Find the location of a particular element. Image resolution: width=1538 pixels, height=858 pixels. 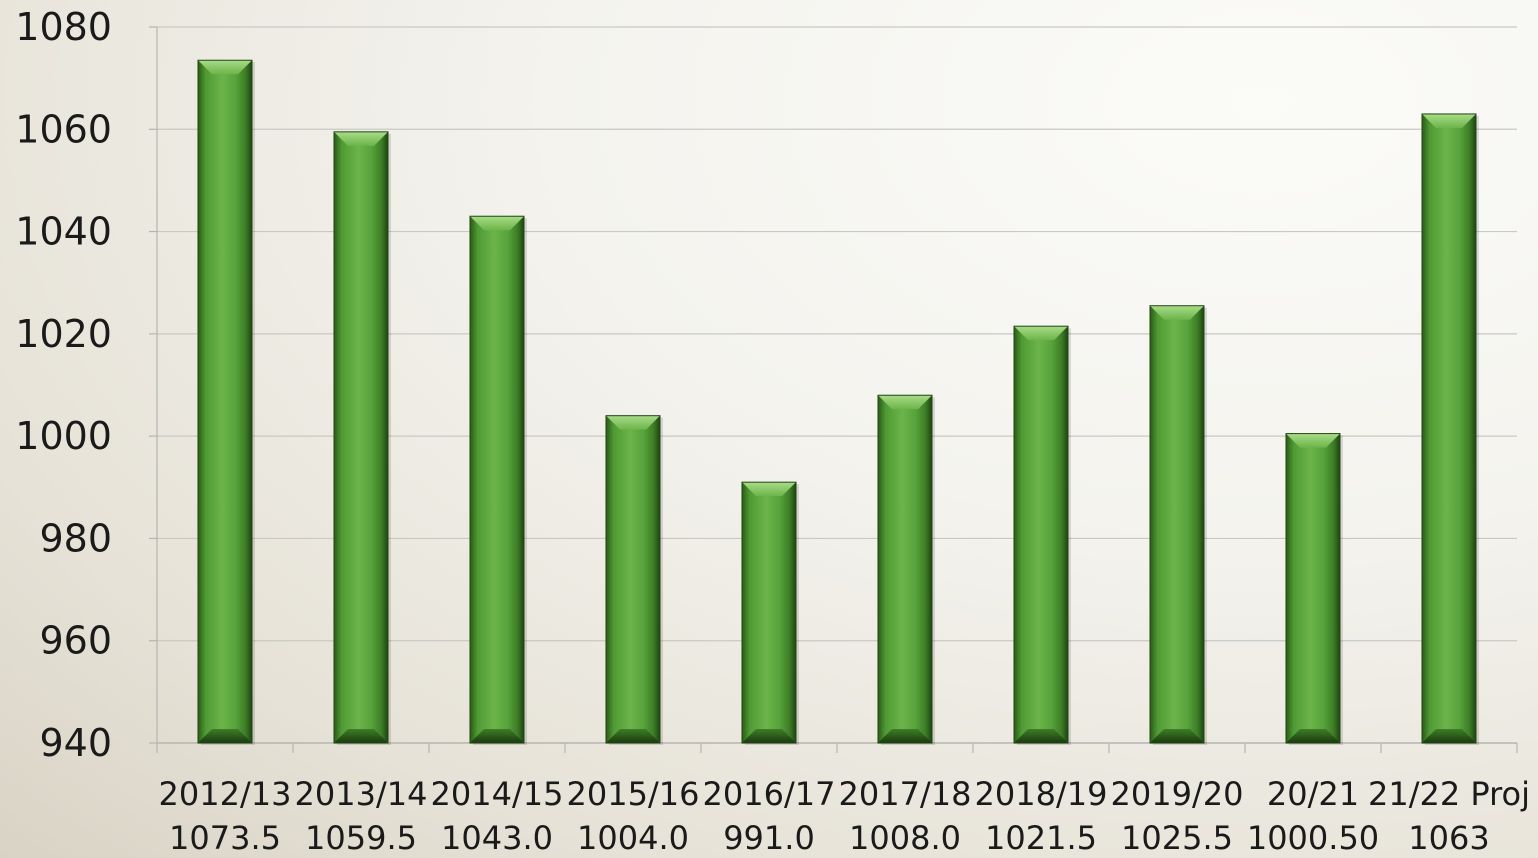

y-tick-label: 980 is located at coordinates (75, 538).